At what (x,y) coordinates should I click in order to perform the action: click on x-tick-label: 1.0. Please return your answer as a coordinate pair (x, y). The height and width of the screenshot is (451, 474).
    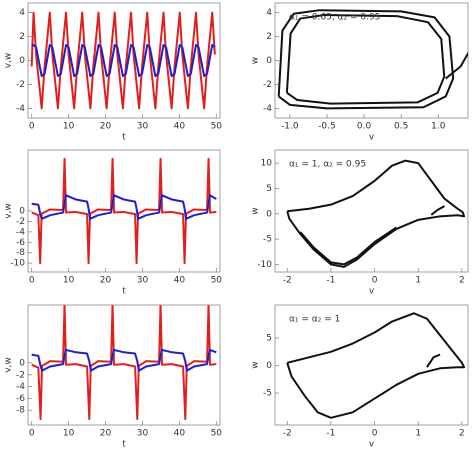
    Looking at the image, I should click on (438, 127).